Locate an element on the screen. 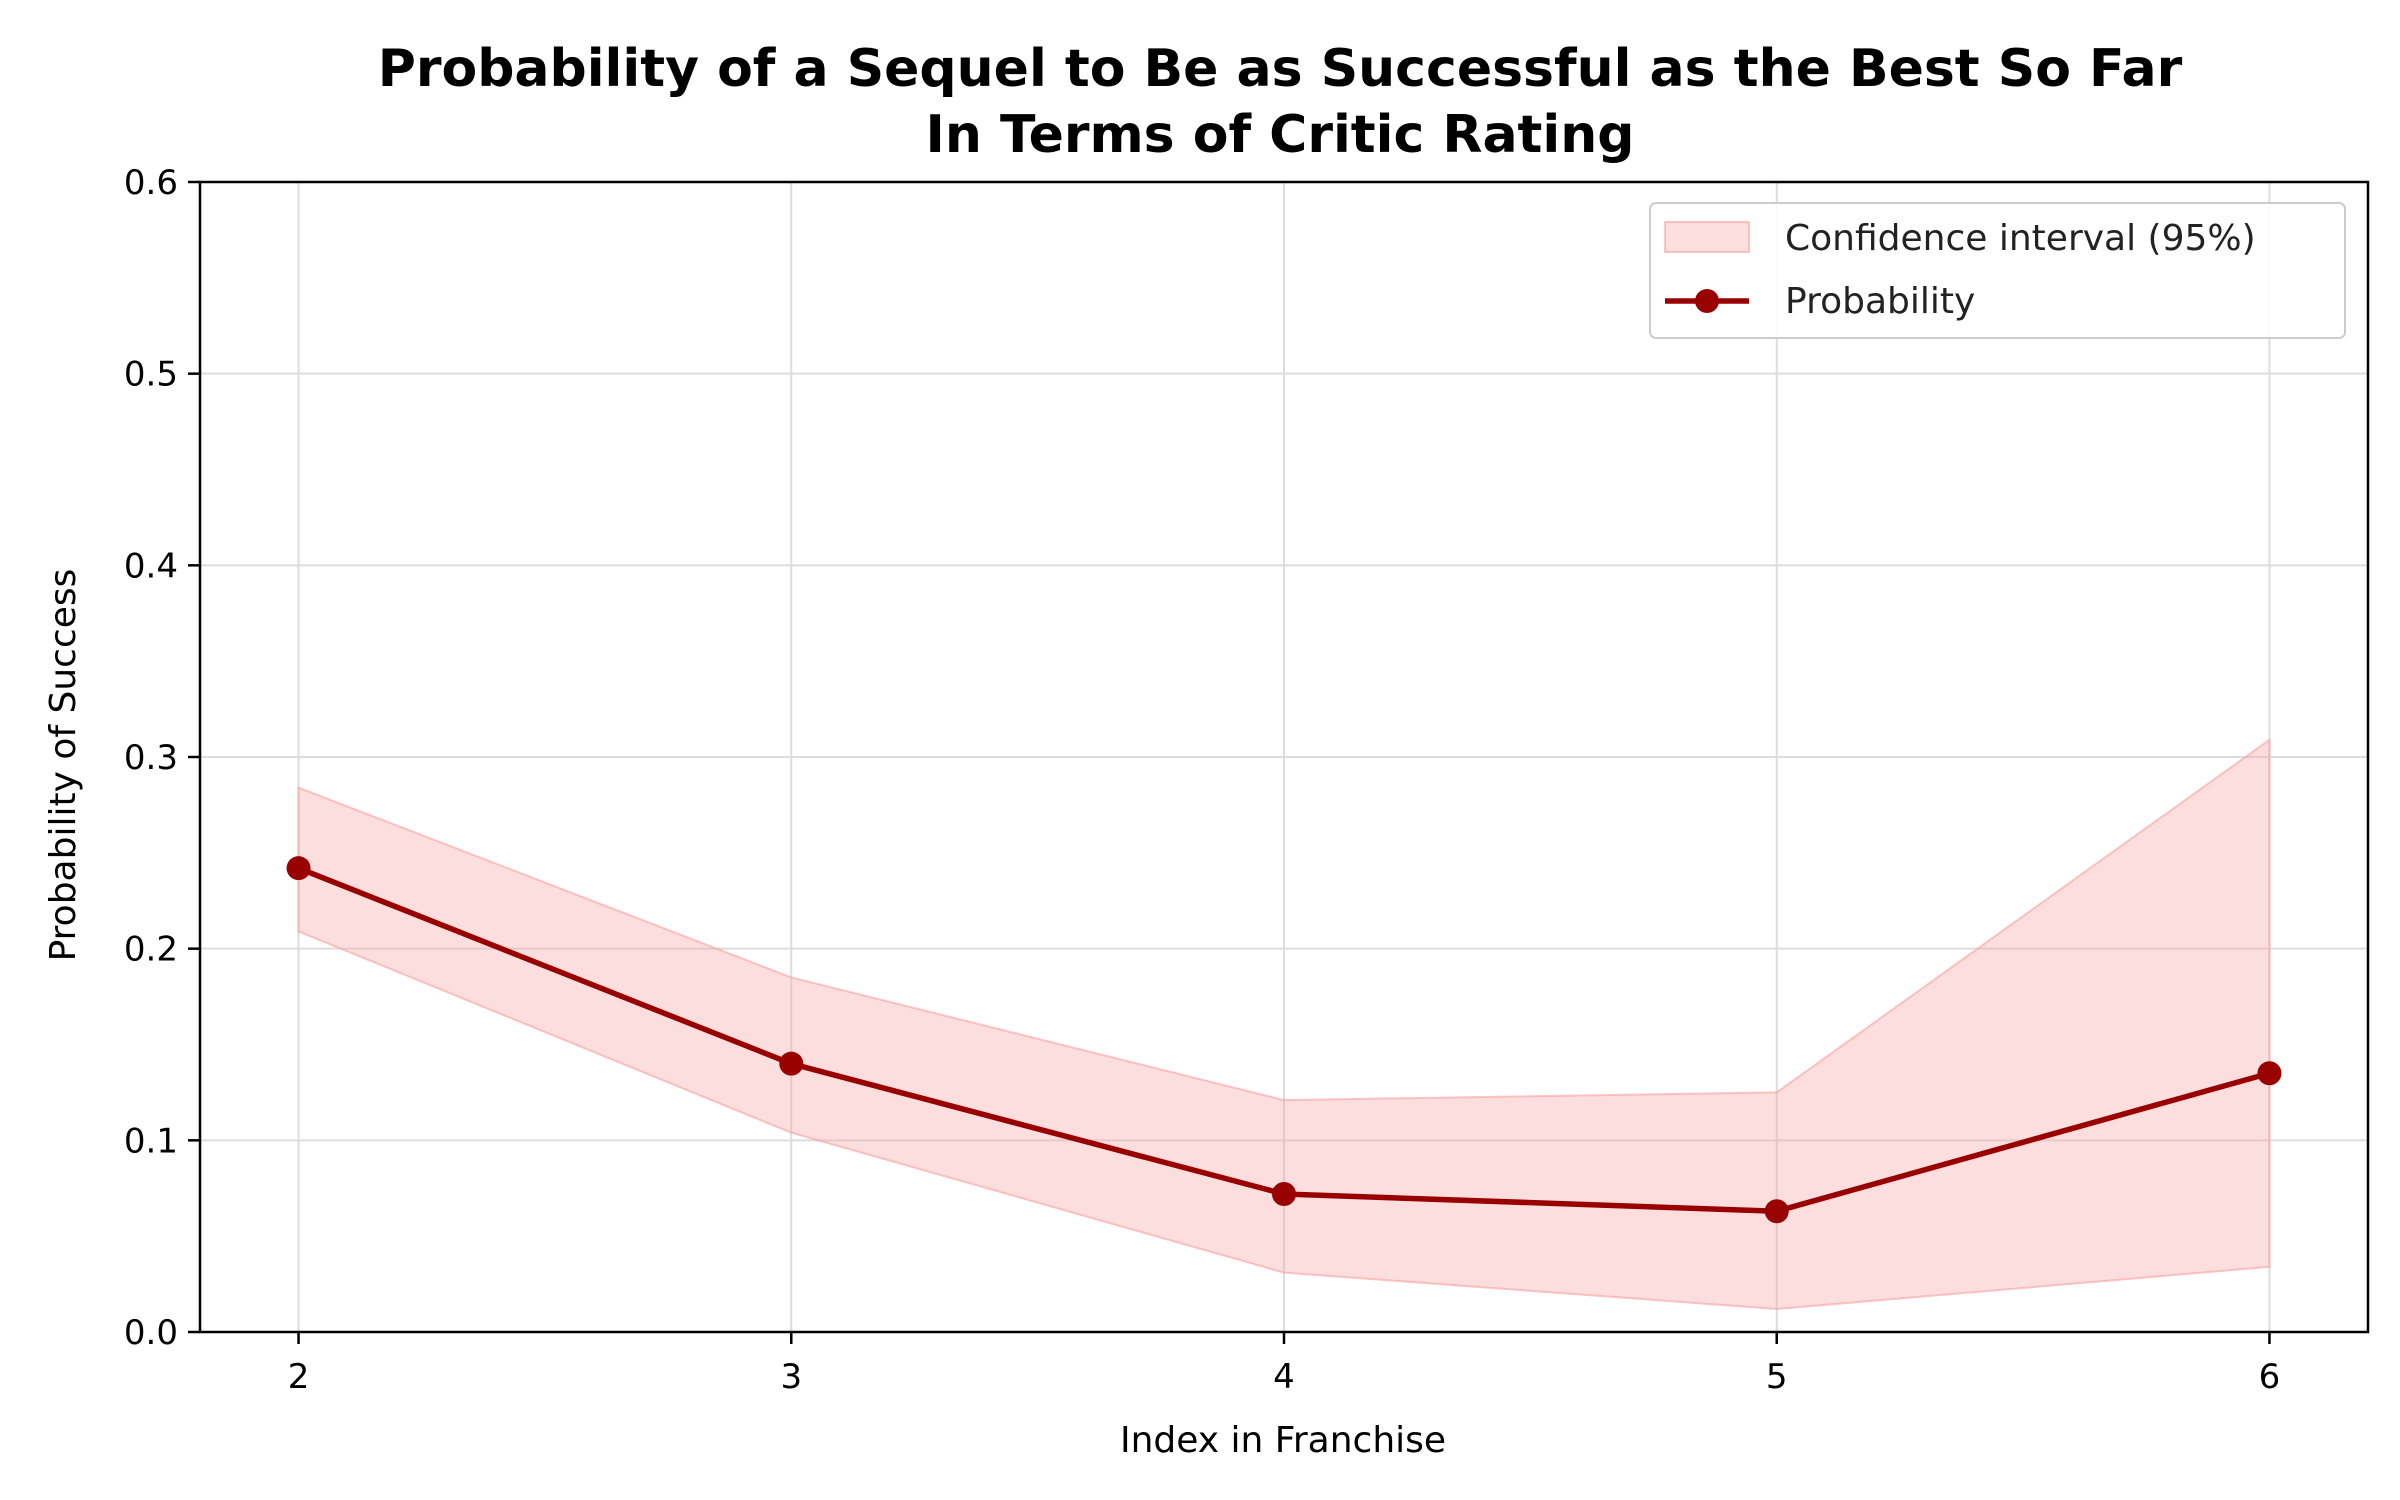  legend-swatch-probability-marker is located at coordinates (1707, 301).